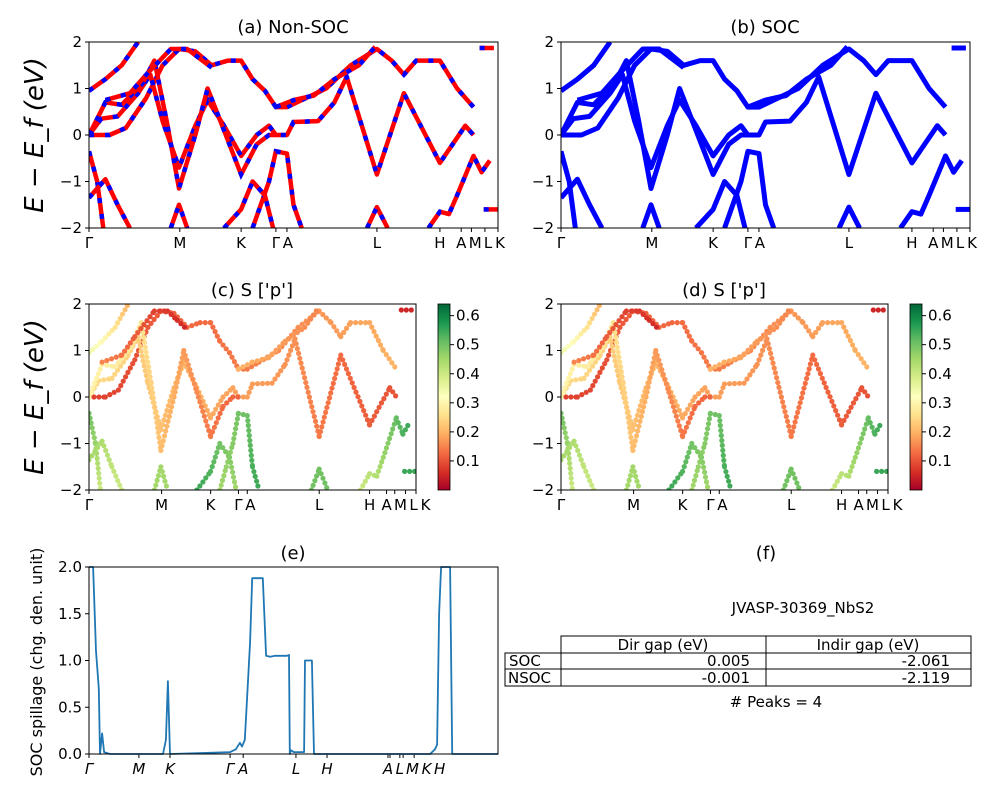  What do you see at coordinates (663, 645) in the screenshot?
I see `col-header-dir: Dir gap (eV)` at bounding box center [663, 645].